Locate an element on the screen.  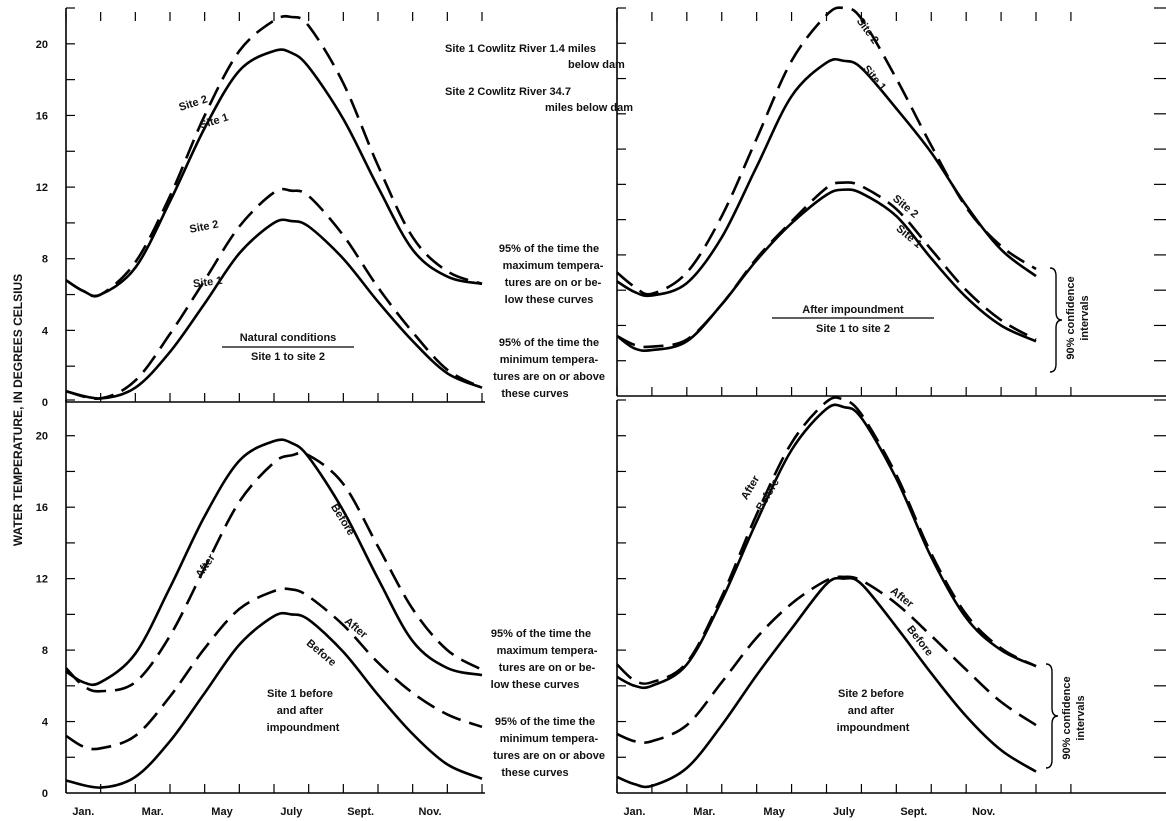
bottom-right-min-after-curve is located at coordinates (826, 660).